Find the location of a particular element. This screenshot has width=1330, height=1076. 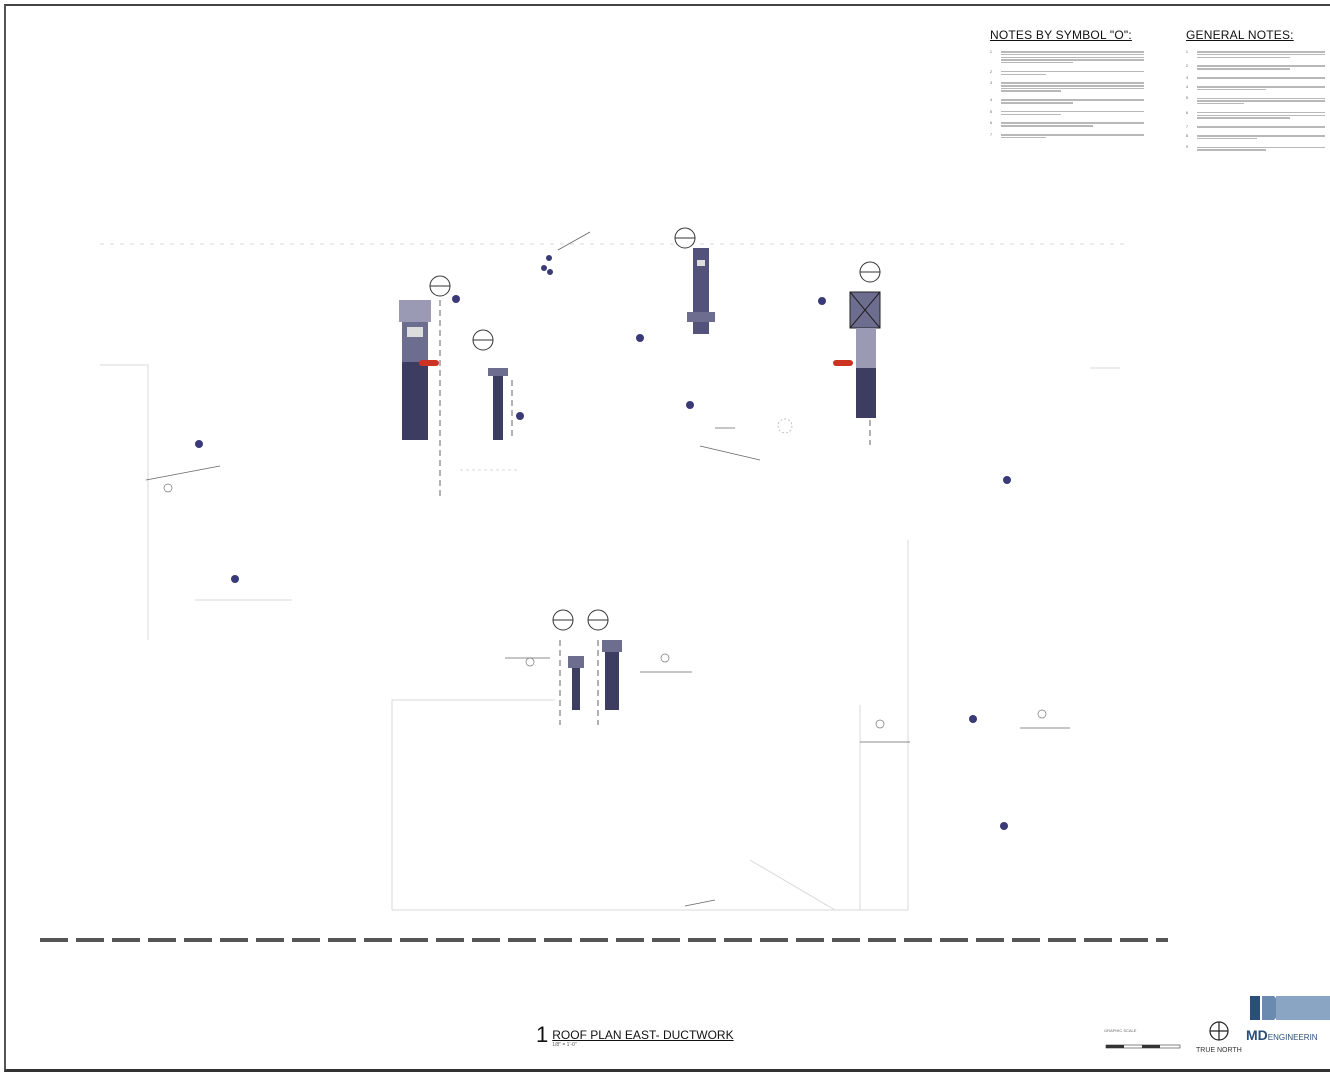

drawing-title: ROOF PLAN EAST- DUCTWORK is located at coordinates (643, 1035).